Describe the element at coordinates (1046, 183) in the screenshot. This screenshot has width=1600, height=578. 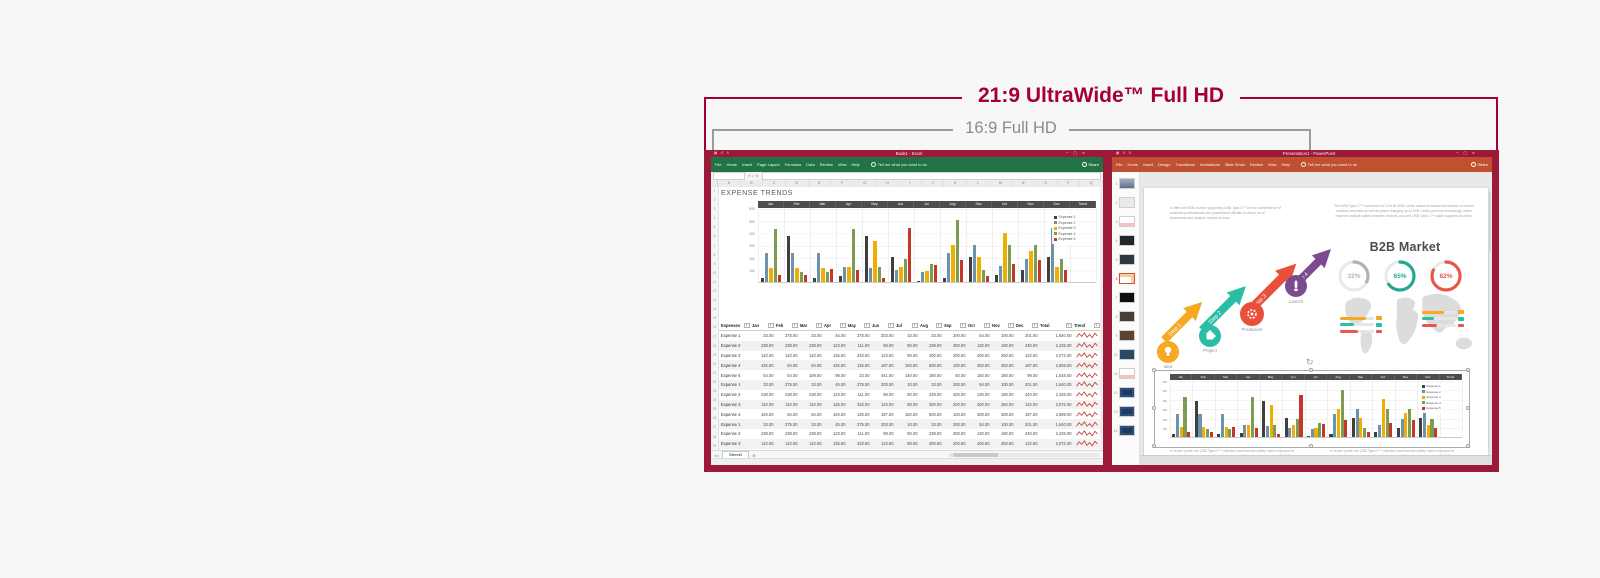
I see `column-header-O: O` at that location.